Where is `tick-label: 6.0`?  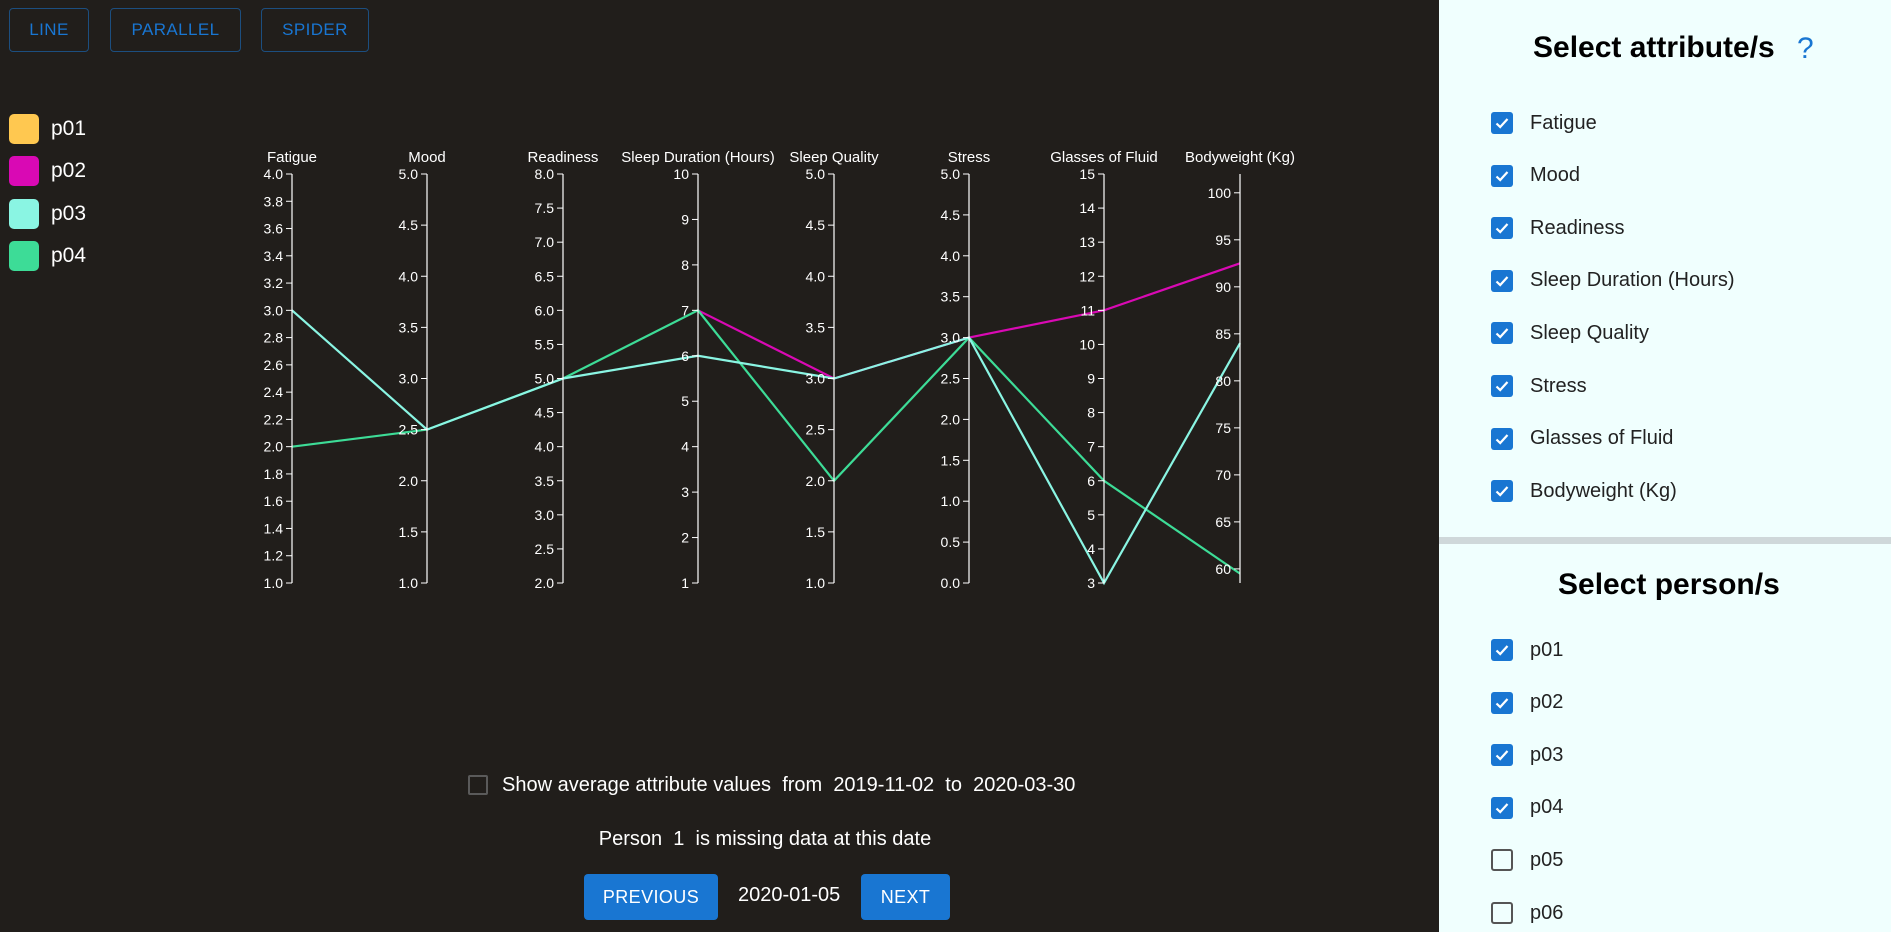
tick-label: 6.0 is located at coordinates (545, 310).